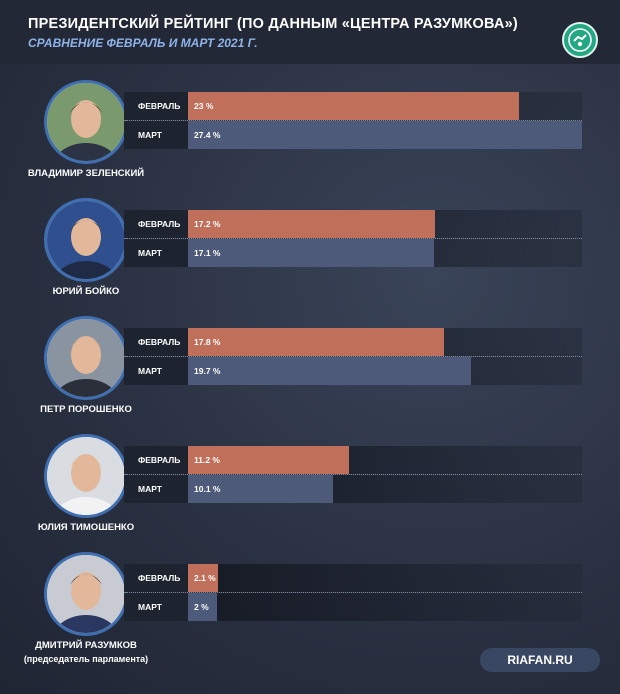 The width and height of the screenshot is (620, 694). I want to click on bar-mar: 17.1 %, so click(311, 253).